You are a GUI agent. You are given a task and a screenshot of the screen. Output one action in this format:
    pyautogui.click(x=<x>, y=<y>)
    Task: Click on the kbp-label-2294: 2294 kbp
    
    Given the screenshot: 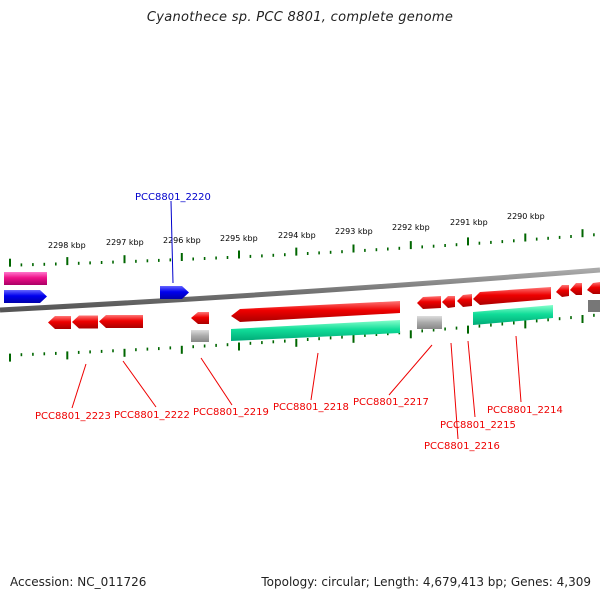 What is the action you would take?
    pyautogui.click(x=297, y=235)
    